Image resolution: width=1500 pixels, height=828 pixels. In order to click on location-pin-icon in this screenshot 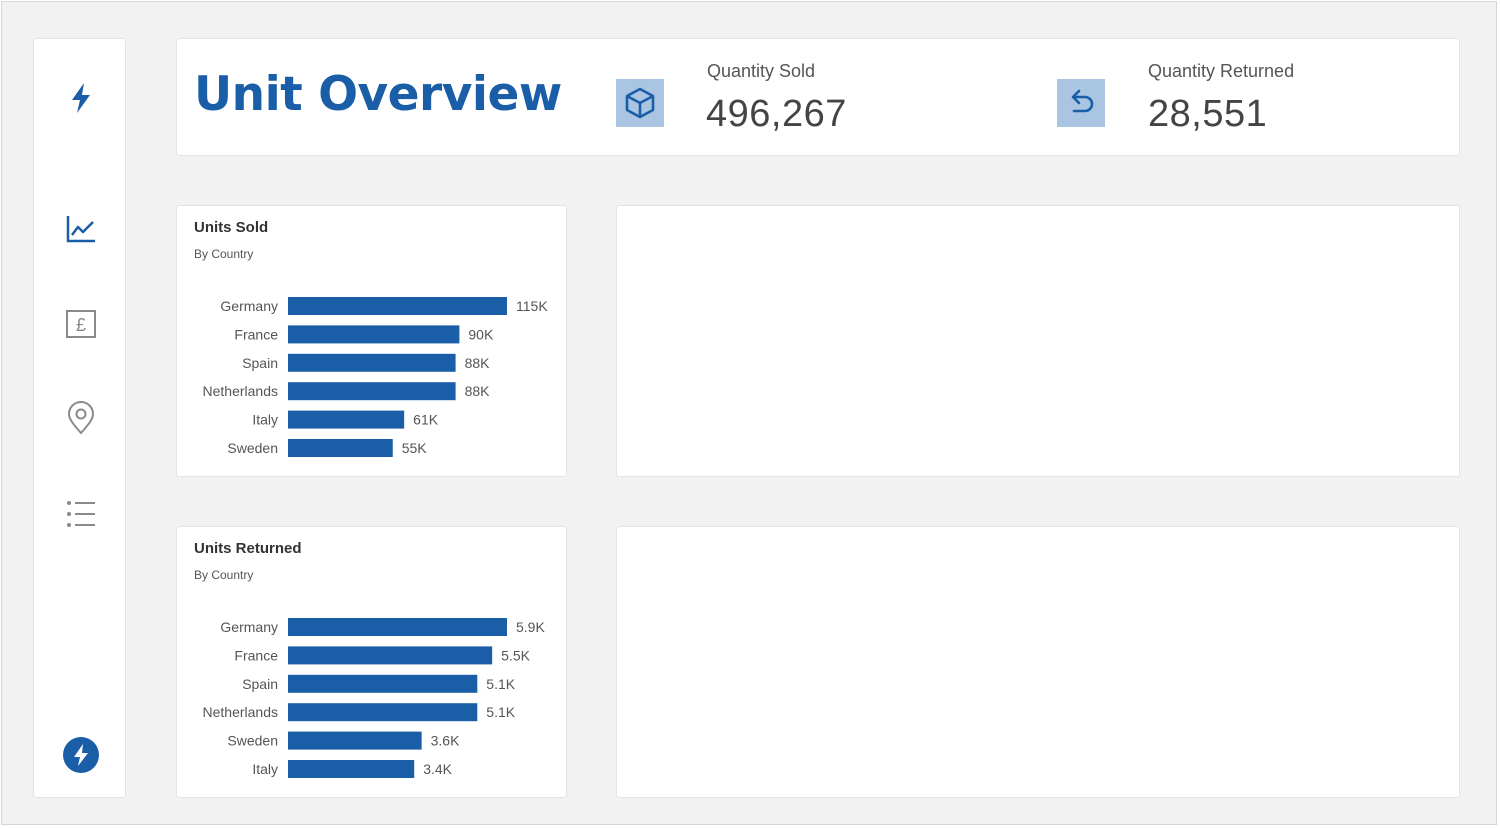, I will do `click(81, 418)`.